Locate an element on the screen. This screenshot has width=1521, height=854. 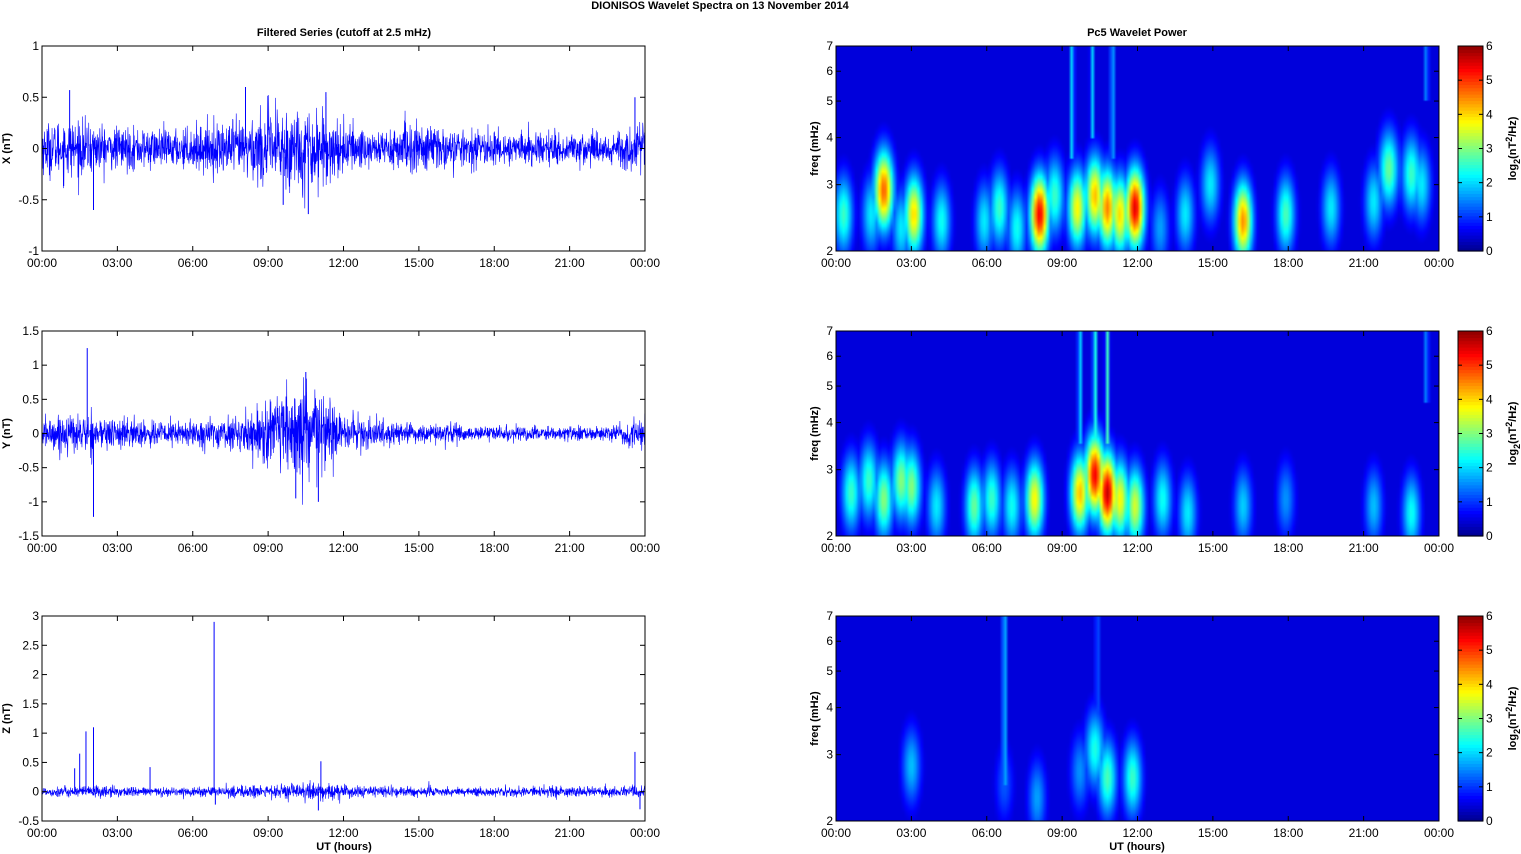
colorbar: 0 1 2 3 4 5 6 log2(nT2/Hz) is located at coordinates (1489, 148).